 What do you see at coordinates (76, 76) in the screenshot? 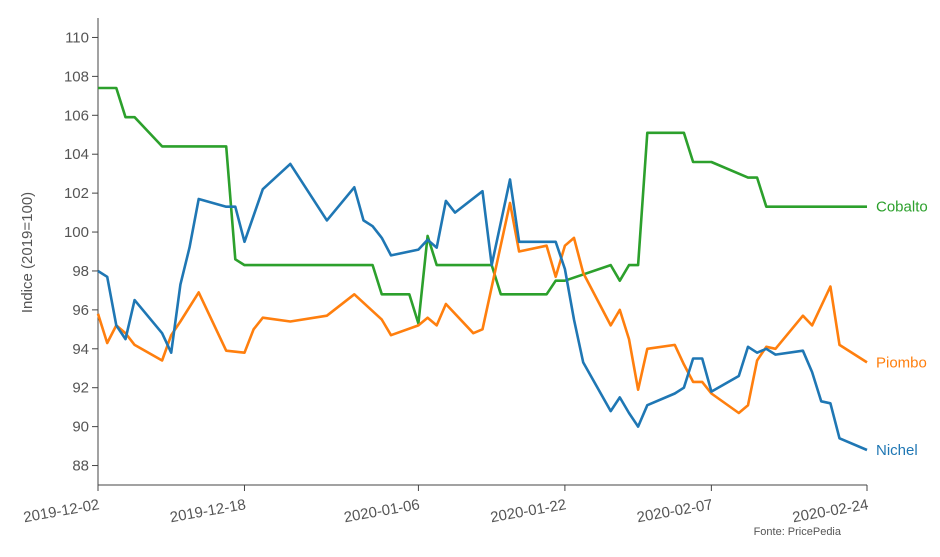
I see `y-tick-label: 108` at bounding box center [76, 76].